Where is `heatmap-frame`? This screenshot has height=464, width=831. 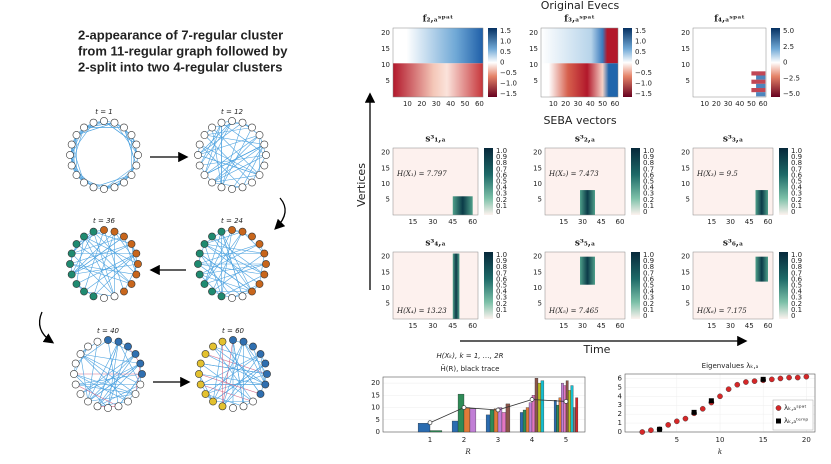 heatmap-frame is located at coordinates (438, 62).